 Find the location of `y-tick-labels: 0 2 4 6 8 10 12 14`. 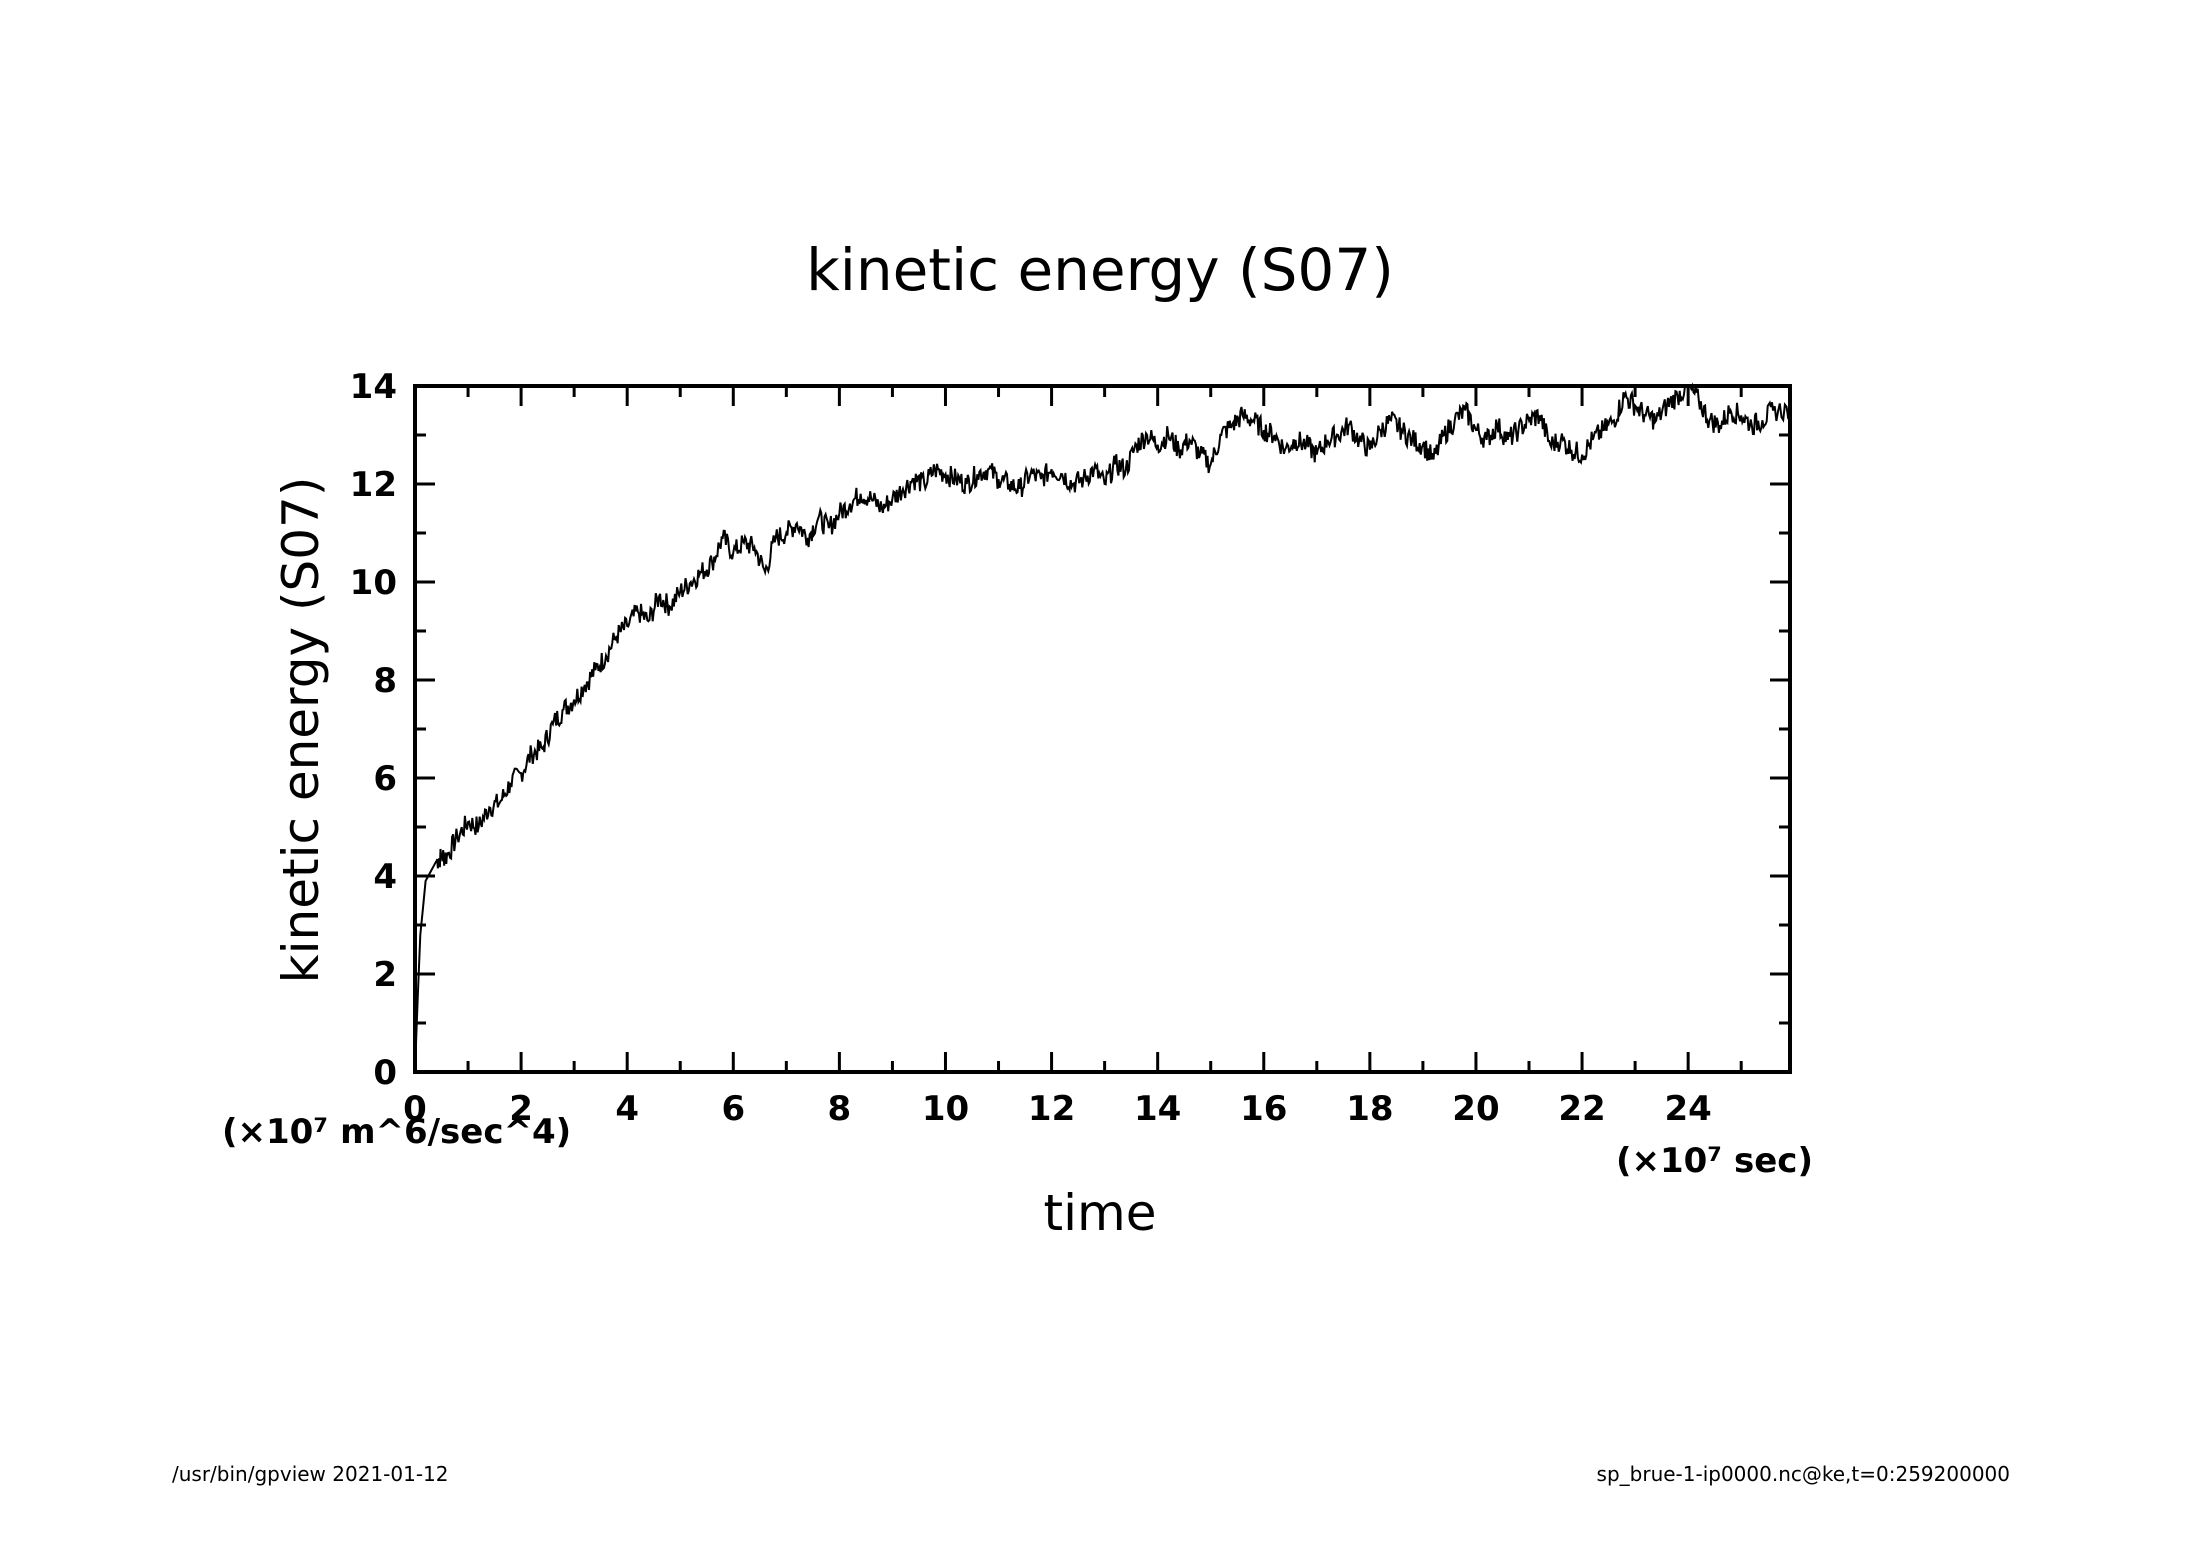

y-tick-labels: 0 2 4 6 8 10 12 14 is located at coordinates (373, 730).